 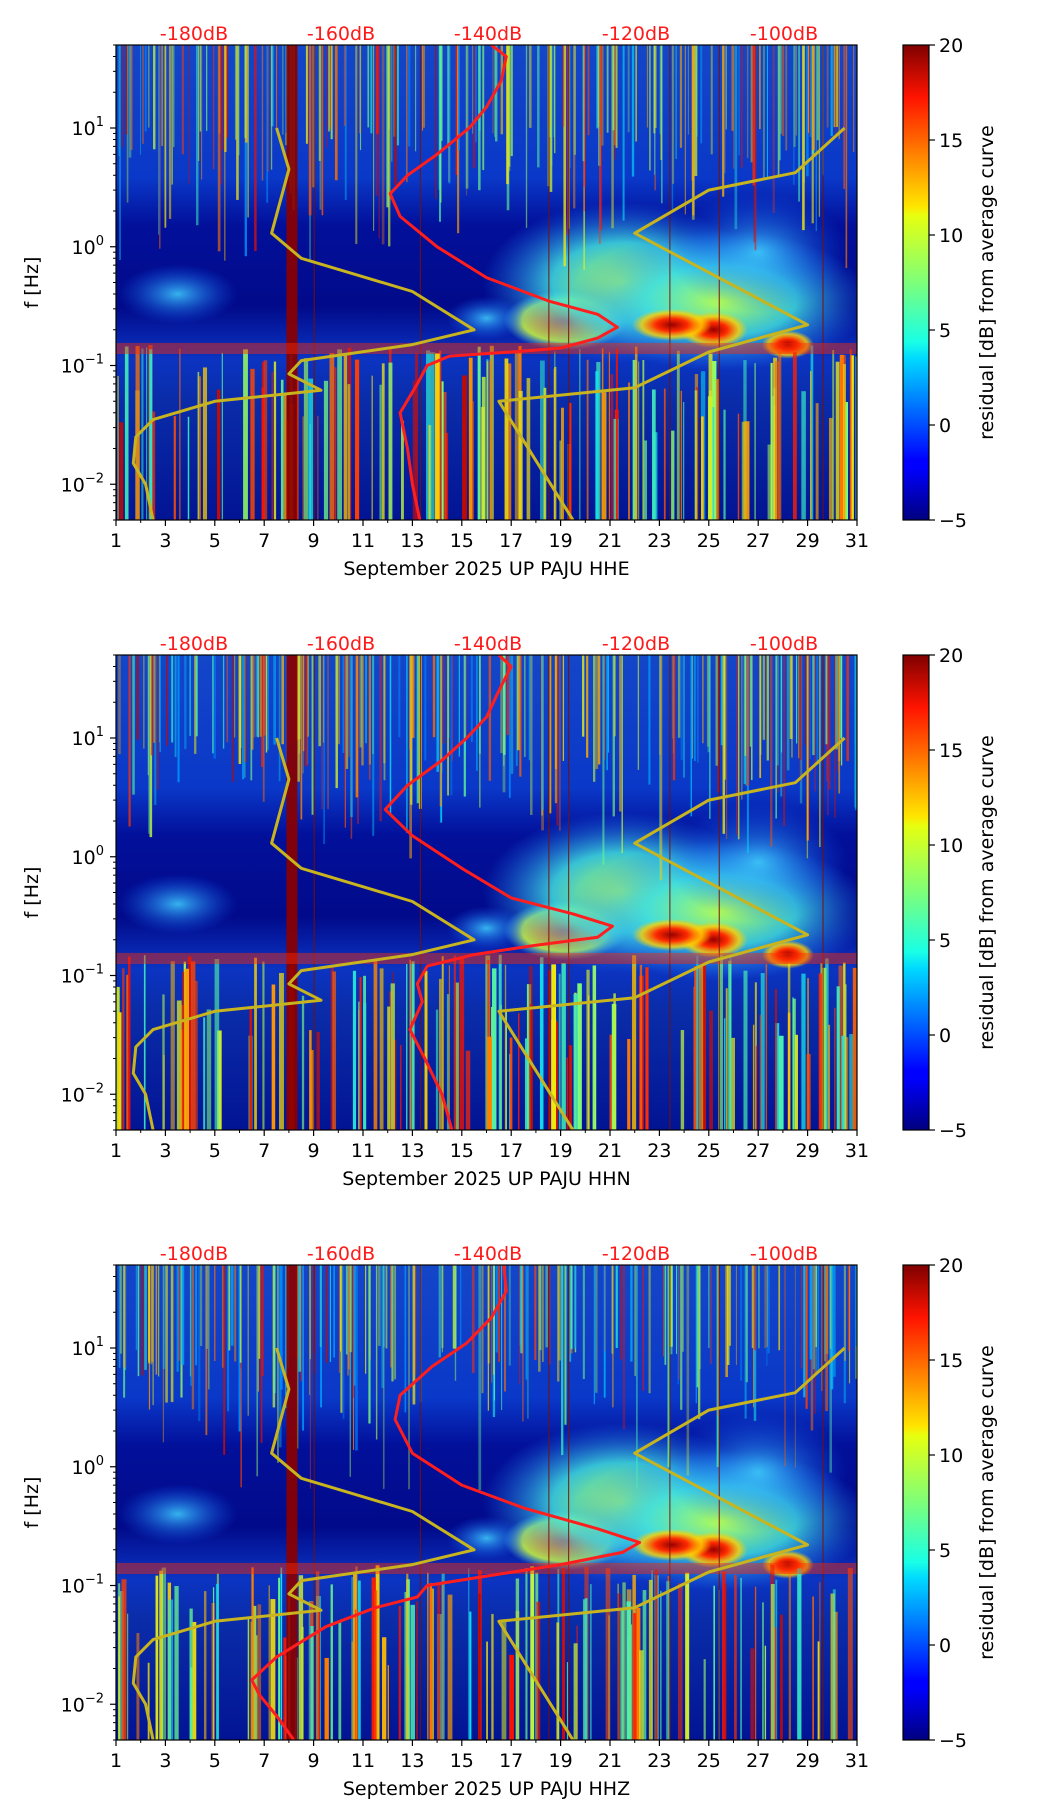 I want to click on noise-model-curve, so click(x=303, y=323).